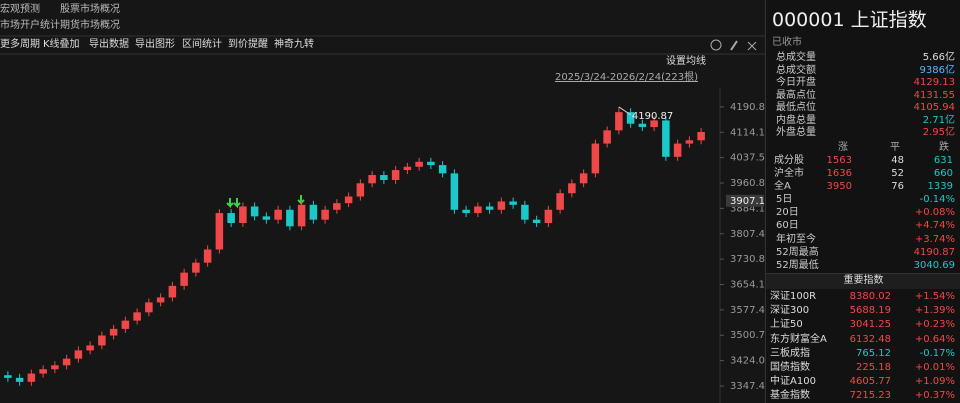 The image size is (960, 403). What do you see at coordinates (248, 44) in the screenshot?
I see `toolbar-button: 到价提醒` at bounding box center [248, 44].